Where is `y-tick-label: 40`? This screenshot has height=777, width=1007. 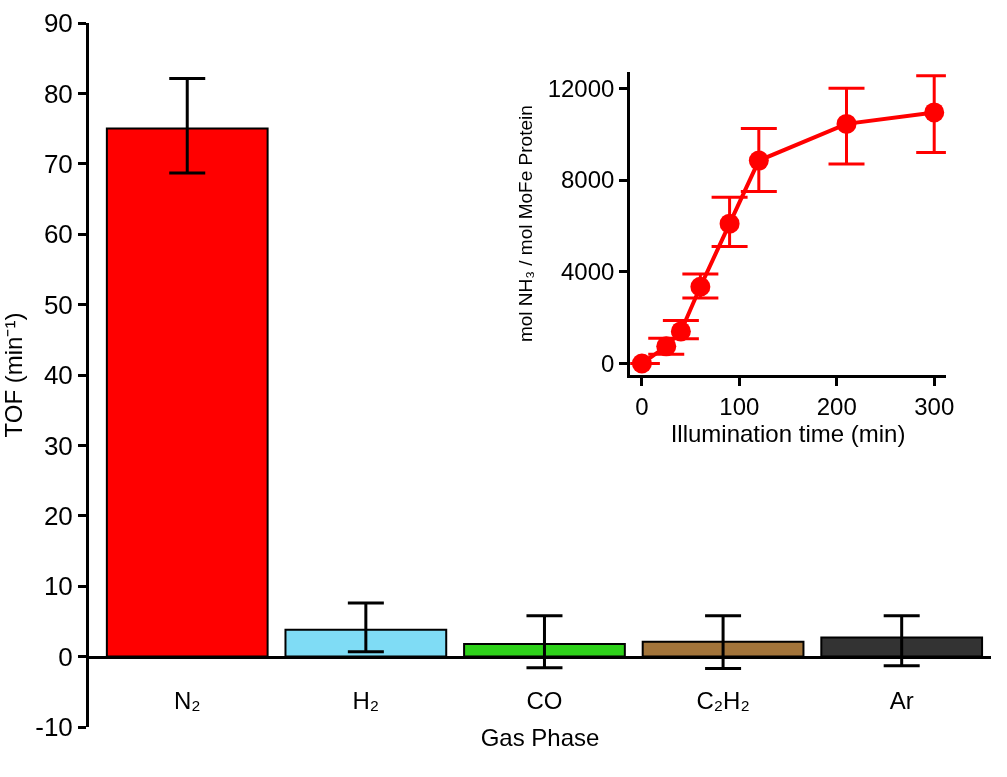 y-tick-label: 40 is located at coordinates (58, 375).